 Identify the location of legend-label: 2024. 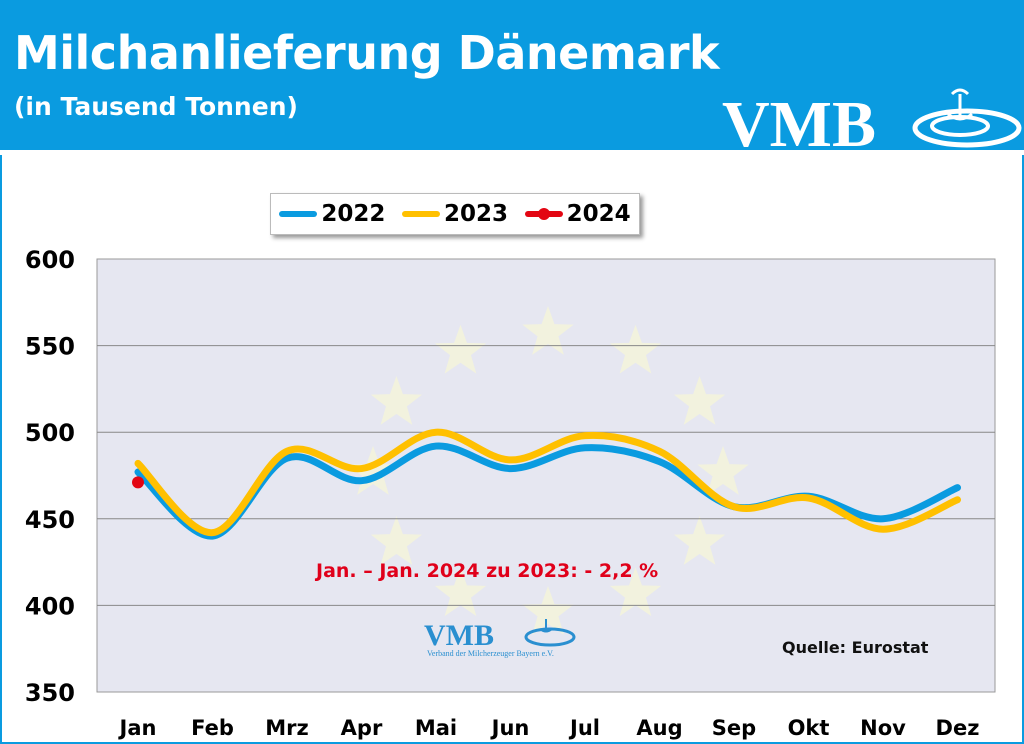
(598, 214).